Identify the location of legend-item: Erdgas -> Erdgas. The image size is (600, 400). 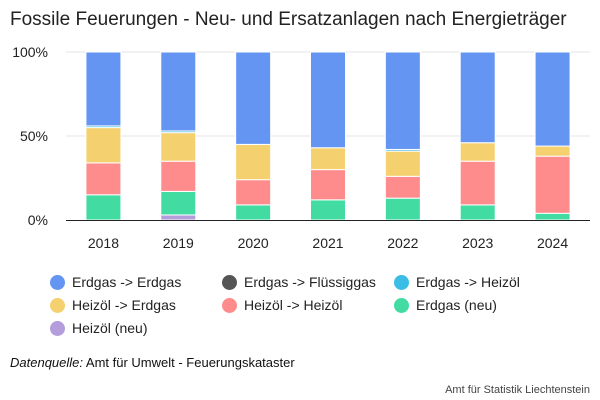
(136, 282).